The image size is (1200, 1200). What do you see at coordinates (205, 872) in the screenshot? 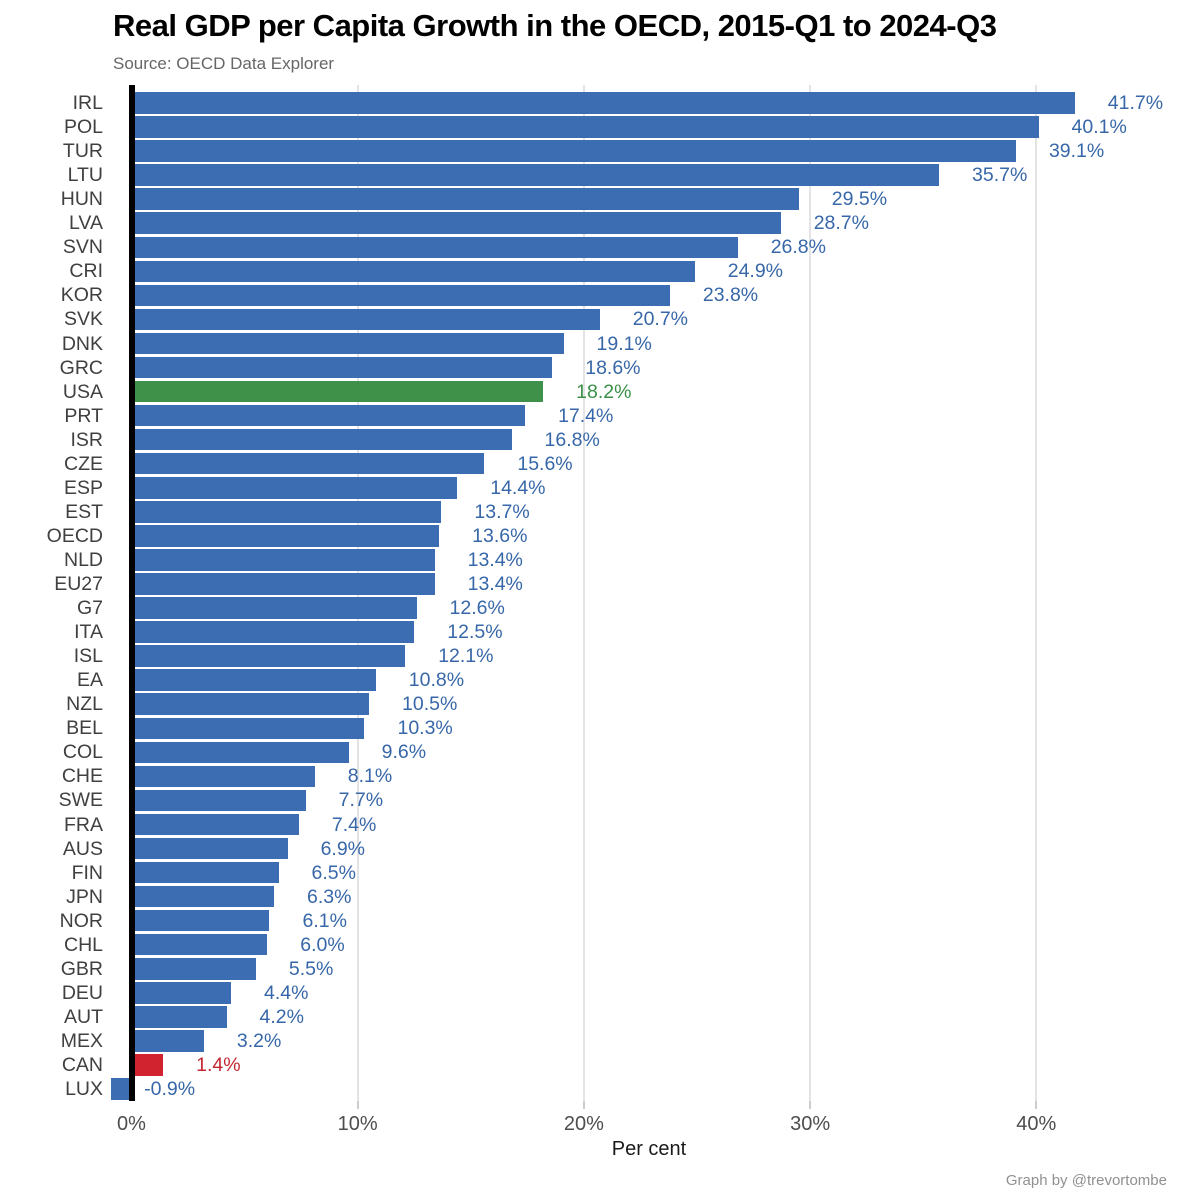
I see `bar-fin` at bounding box center [205, 872].